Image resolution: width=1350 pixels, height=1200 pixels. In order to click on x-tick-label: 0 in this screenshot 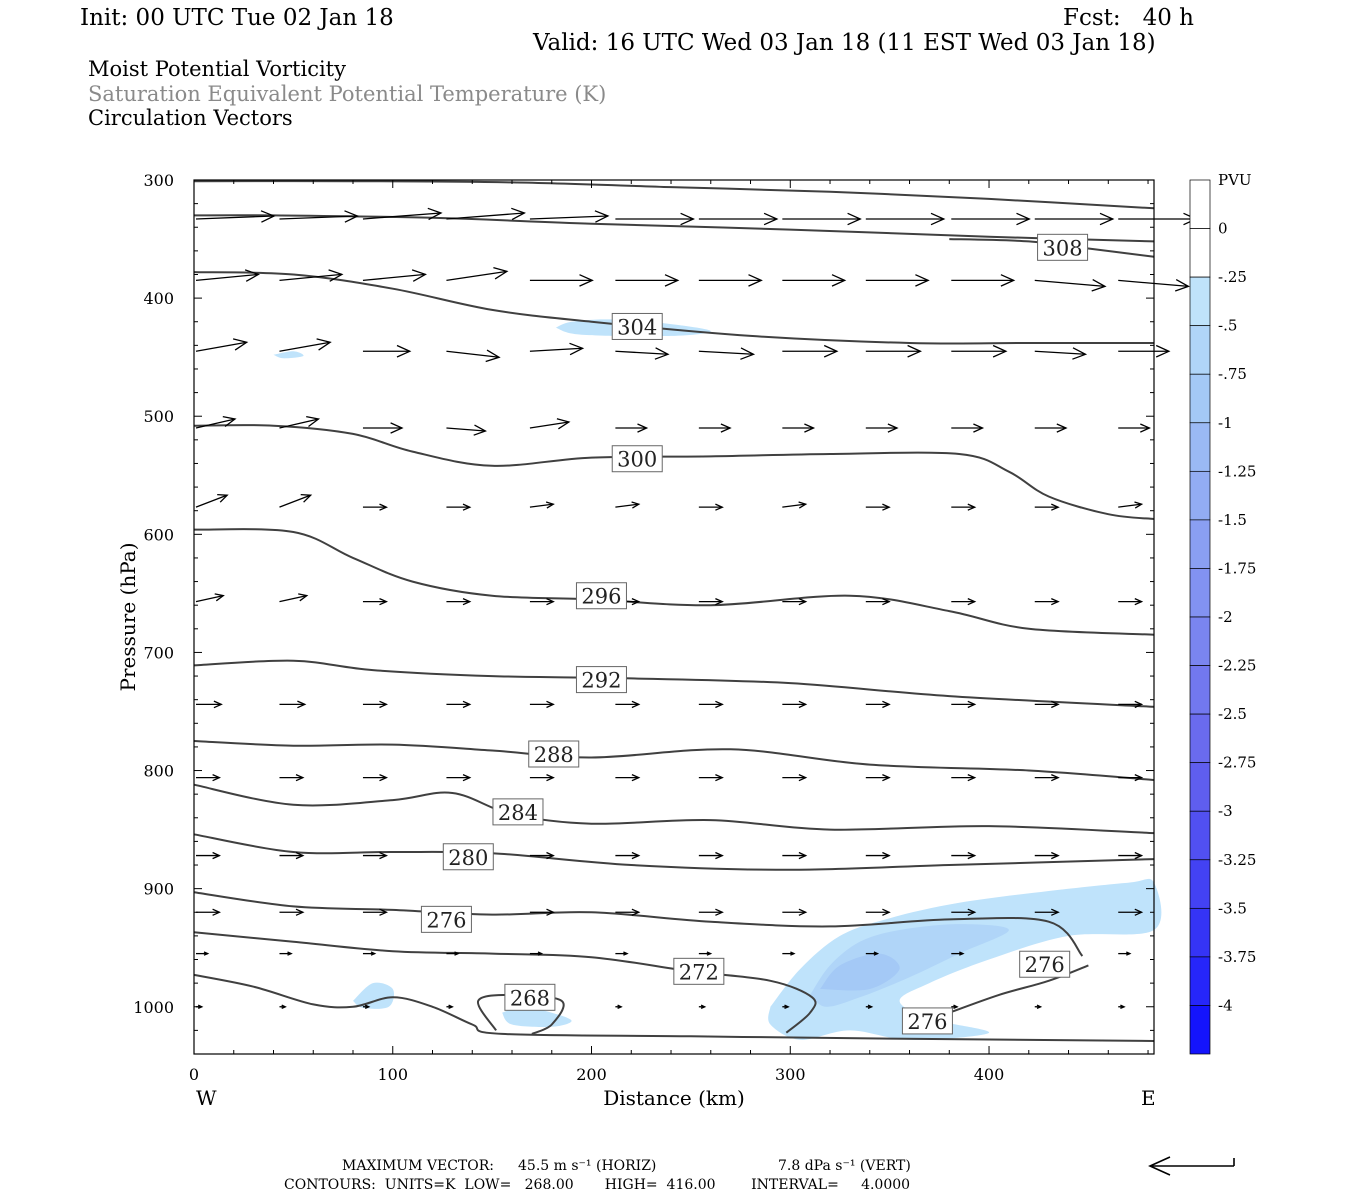, I will do `click(194, 1074)`.